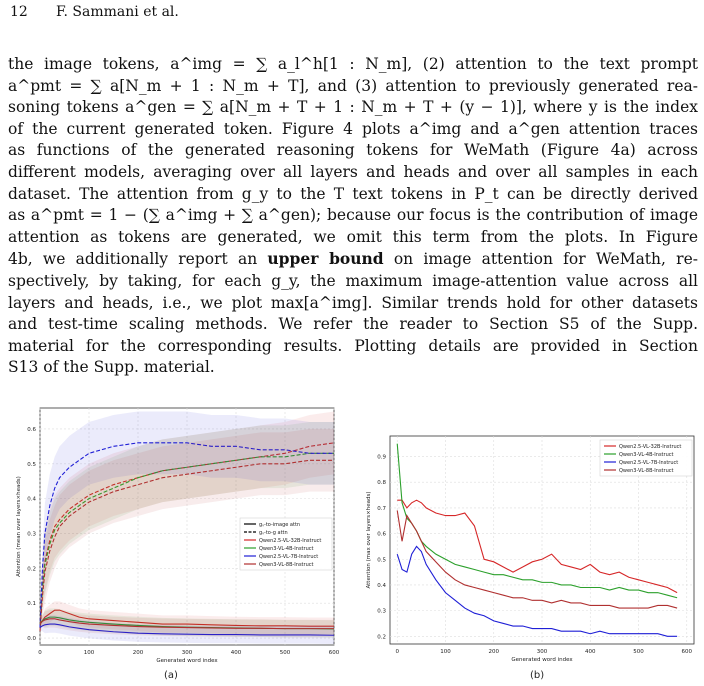 The width and height of the screenshot is (704, 686). I want to click on figure-b-caption: (b), so click(537, 675).